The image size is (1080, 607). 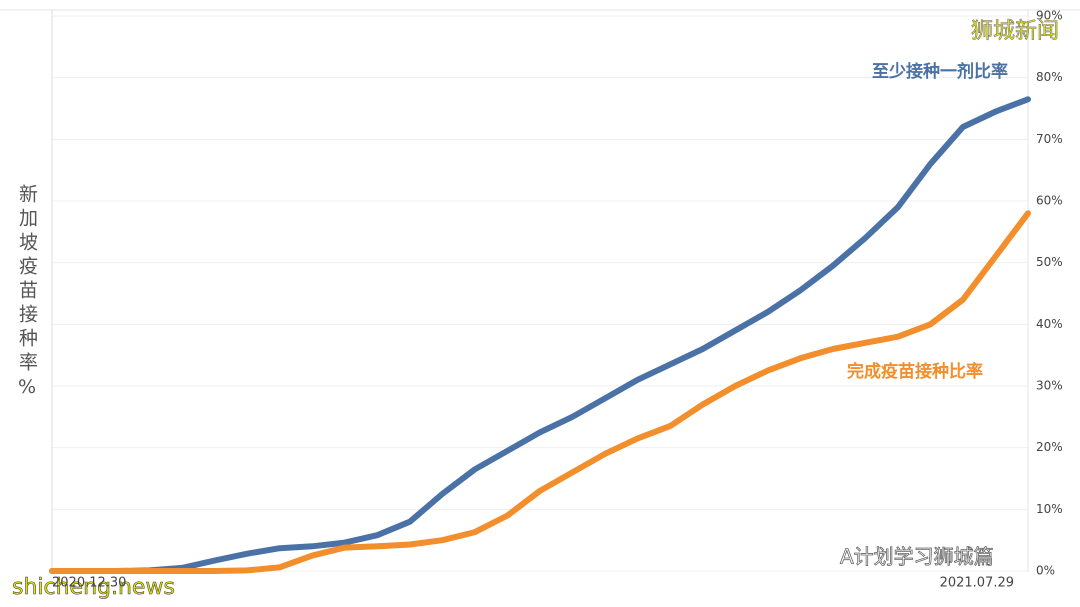 What do you see at coordinates (977, 583) in the screenshot?
I see `x-tick-label: 2021.07.29` at bounding box center [977, 583].